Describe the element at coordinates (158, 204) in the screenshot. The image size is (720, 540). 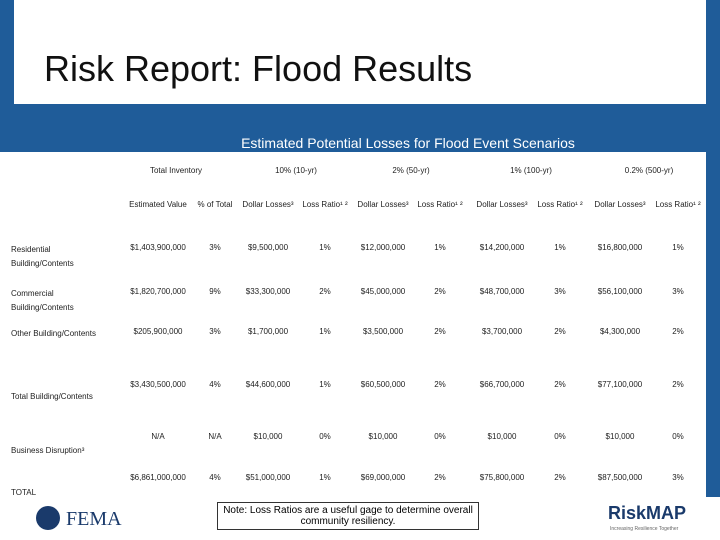
I see `column-header: Estimated Value` at that location.